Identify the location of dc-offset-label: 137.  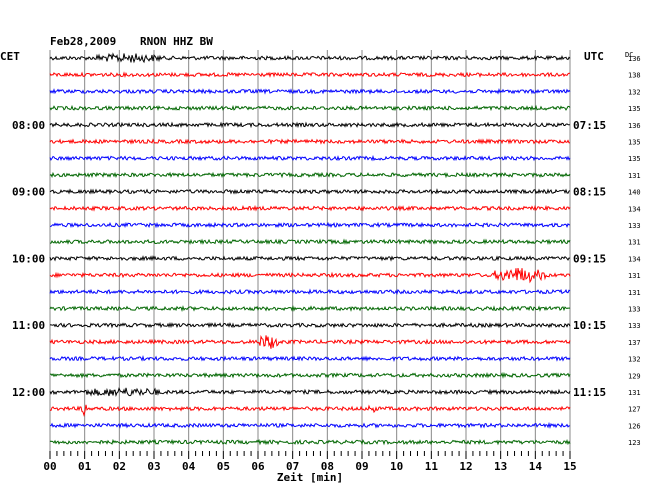
(634, 343).